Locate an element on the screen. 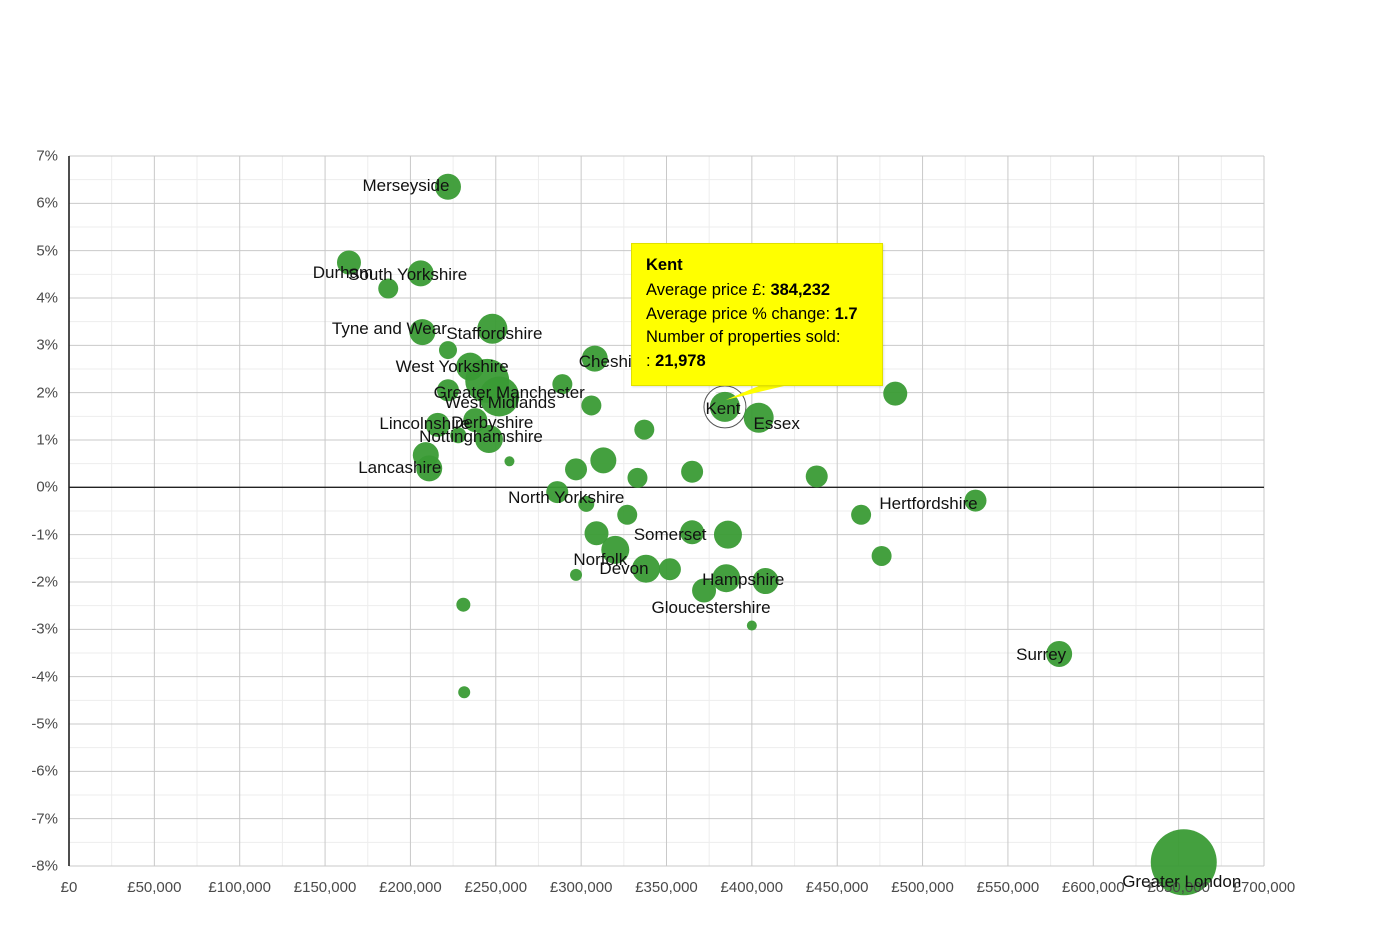 The image size is (1390, 940). tooltip-row-value: 1.7 is located at coordinates (844, 313).